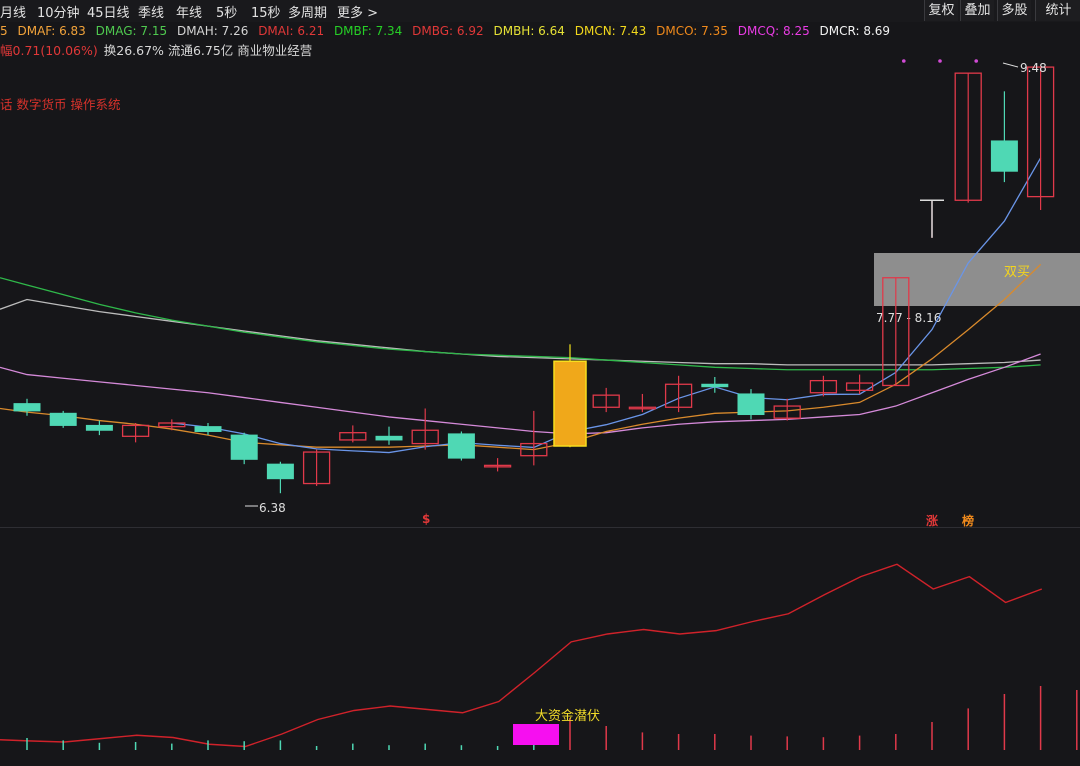 This screenshot has height=766, width=1080. What do you see at coordinates (200, 50) in the screenshot?
I see `float-cap-value: 流通6.75亿` at bounding box center [200, 50].